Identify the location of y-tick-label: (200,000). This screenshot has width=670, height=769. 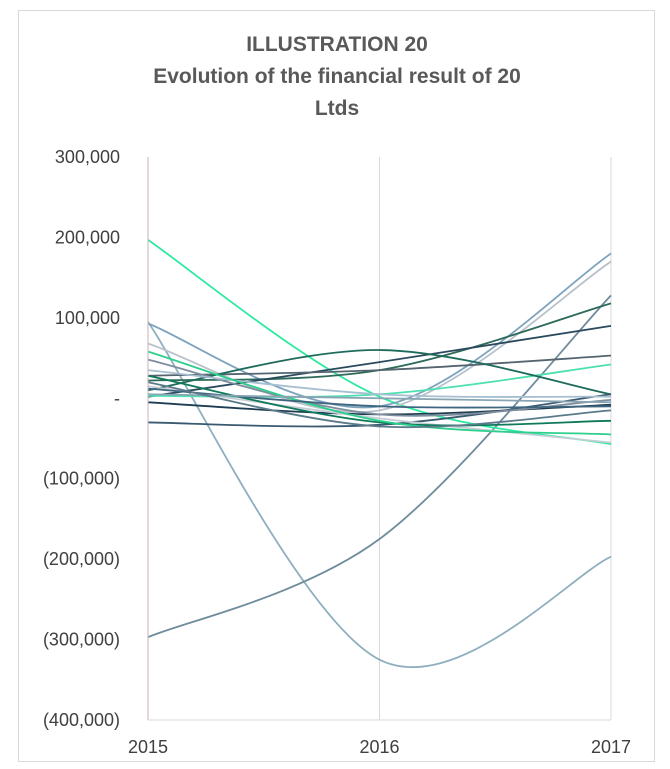
(81, 559).